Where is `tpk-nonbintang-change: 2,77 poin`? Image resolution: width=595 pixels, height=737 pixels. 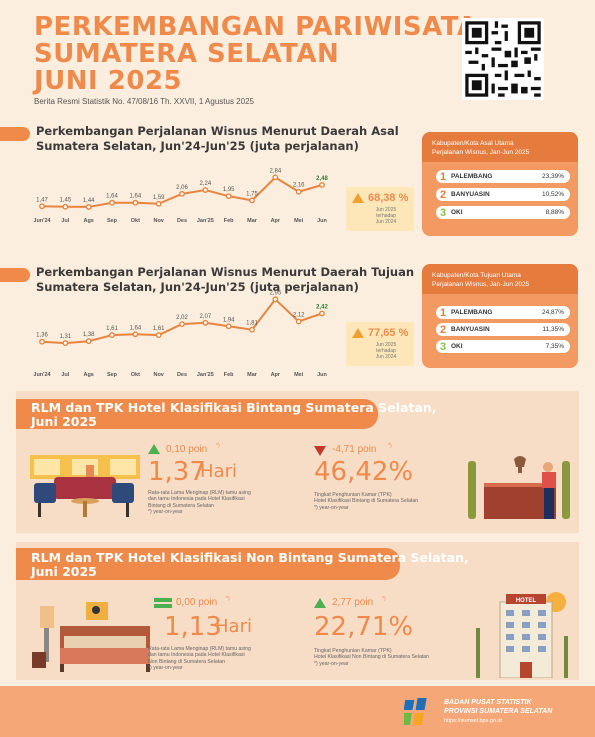
tpk-nonbintang-change: 2,77 poin is located at coordinates (353, 602).